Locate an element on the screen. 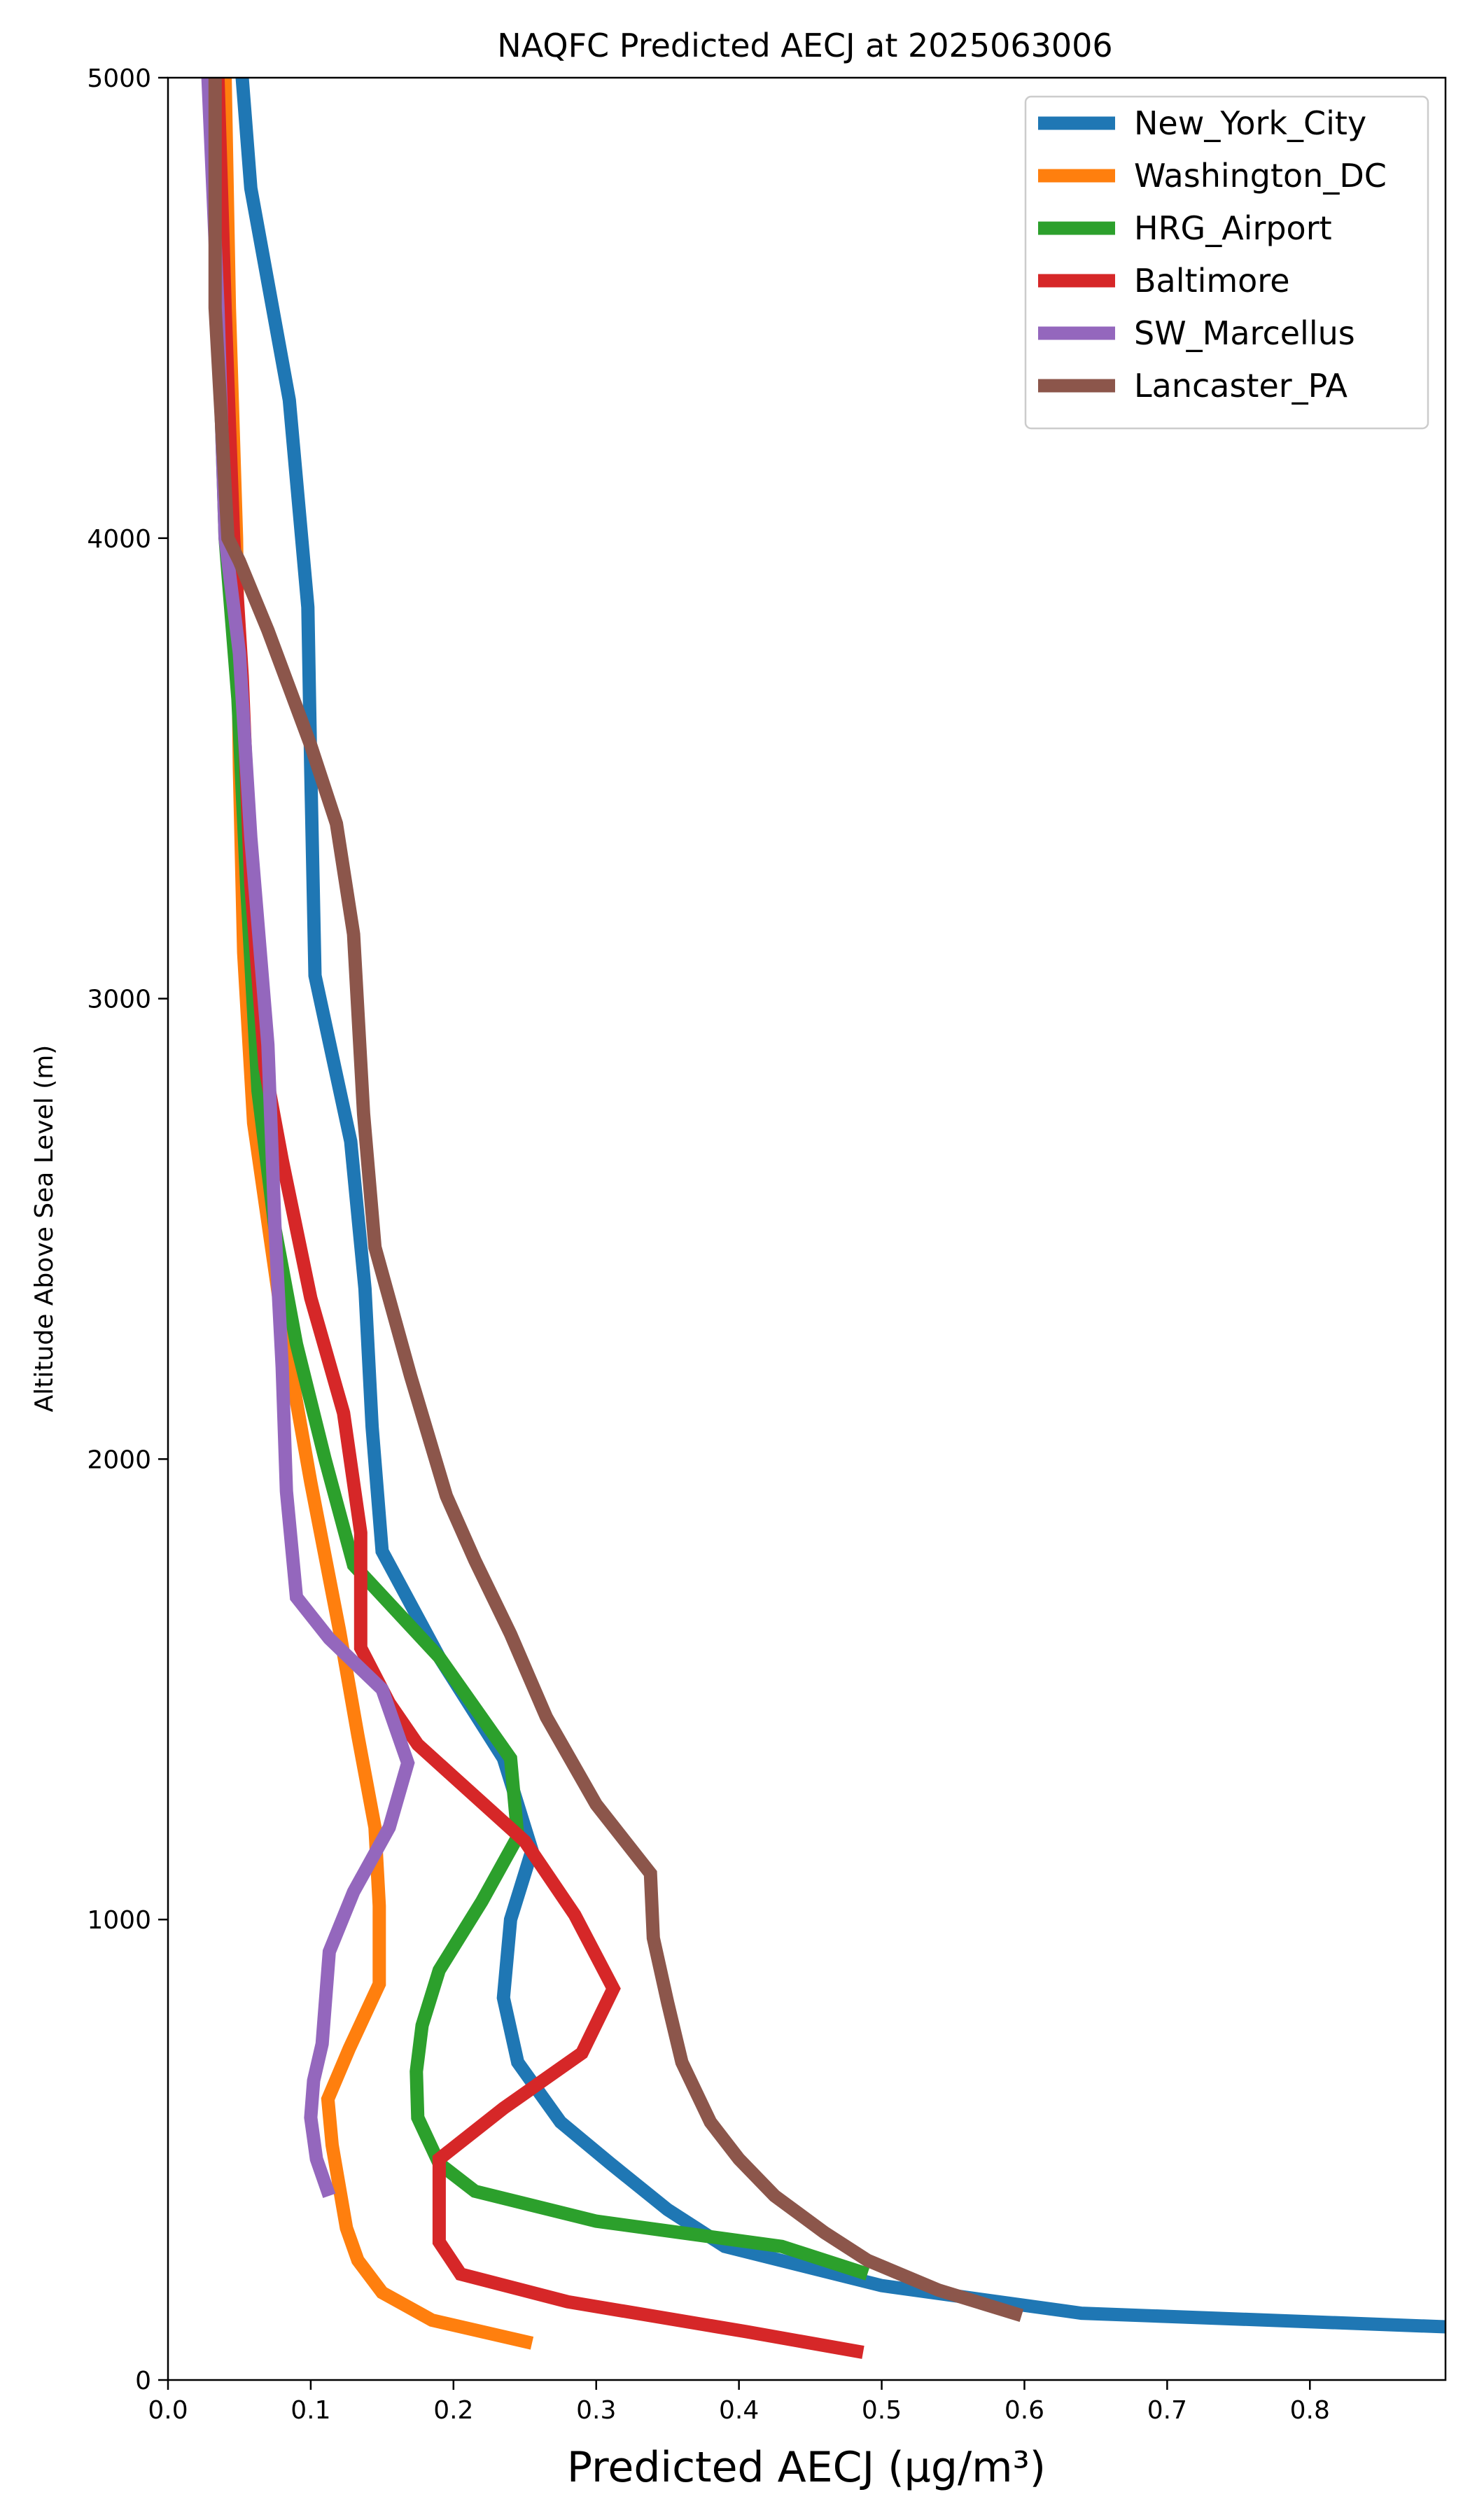 Image resolution: width=1470 pixels, height=2520 pixels. x-tick-label: 0.6 is located at coordinates (1024, 2410).